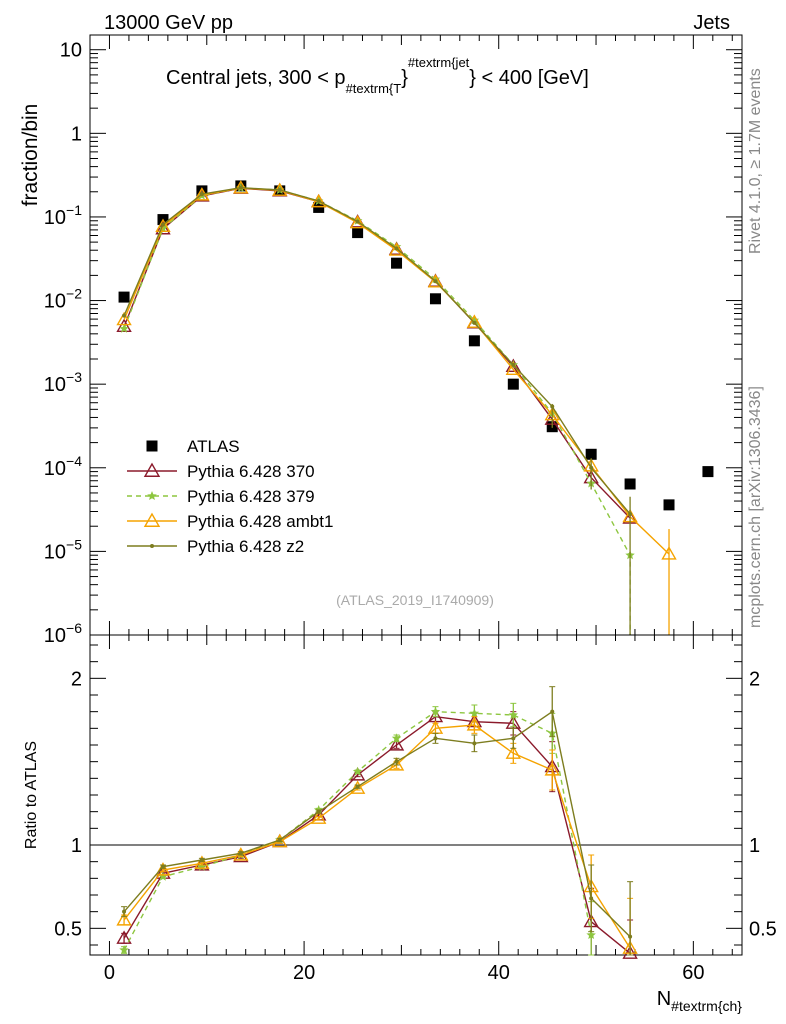  I want to click on title-superscript: #textrm{jet, so click(439, 62).